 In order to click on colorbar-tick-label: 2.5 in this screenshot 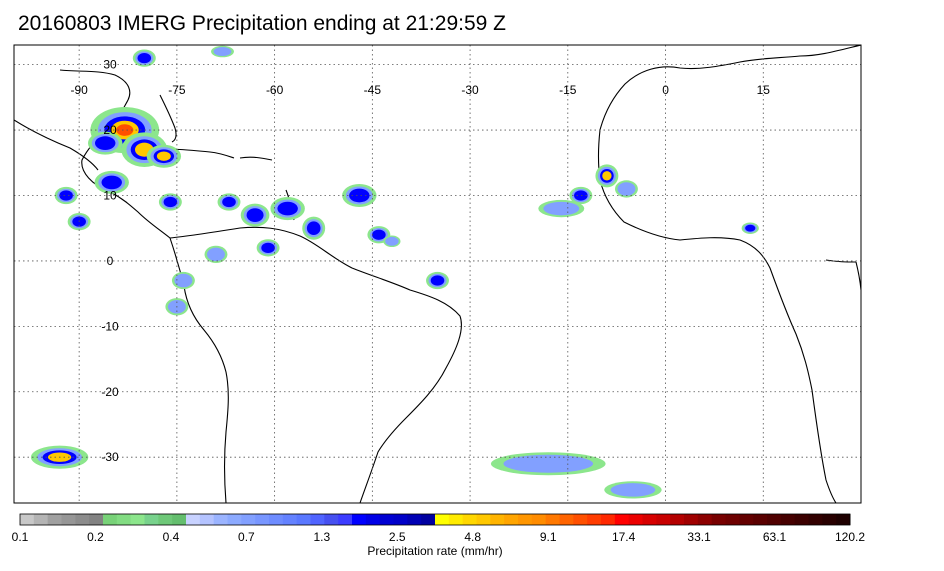, I will do `click(397, 537)`.